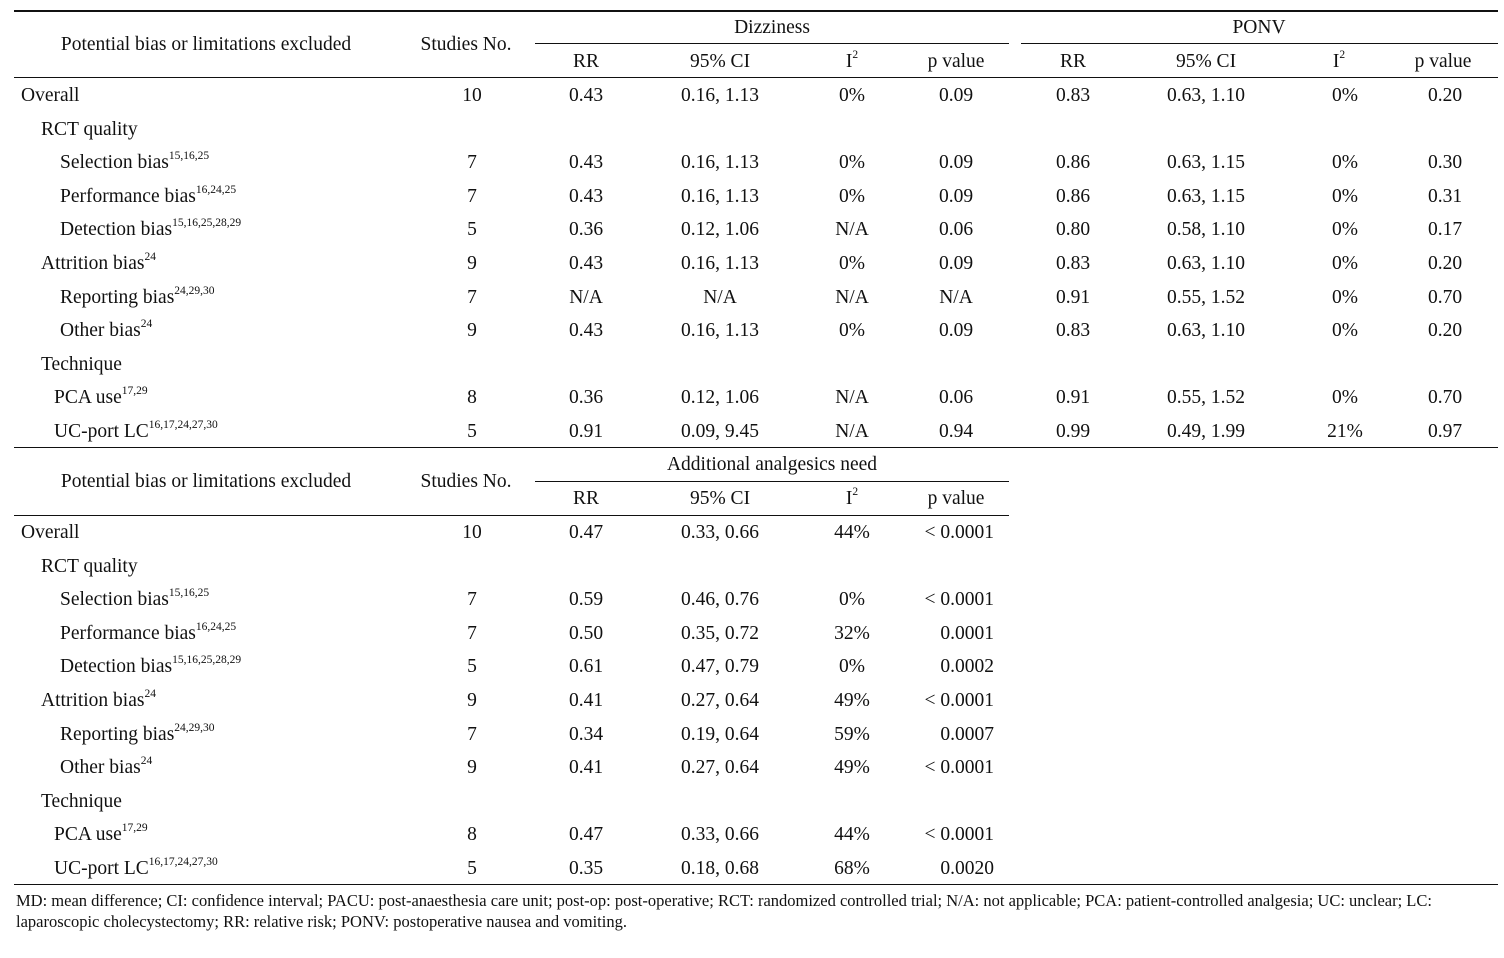 This screenshot has width=1504, height=958. I want to click on row-label-refs: 15,16,25, so click(189, 156).